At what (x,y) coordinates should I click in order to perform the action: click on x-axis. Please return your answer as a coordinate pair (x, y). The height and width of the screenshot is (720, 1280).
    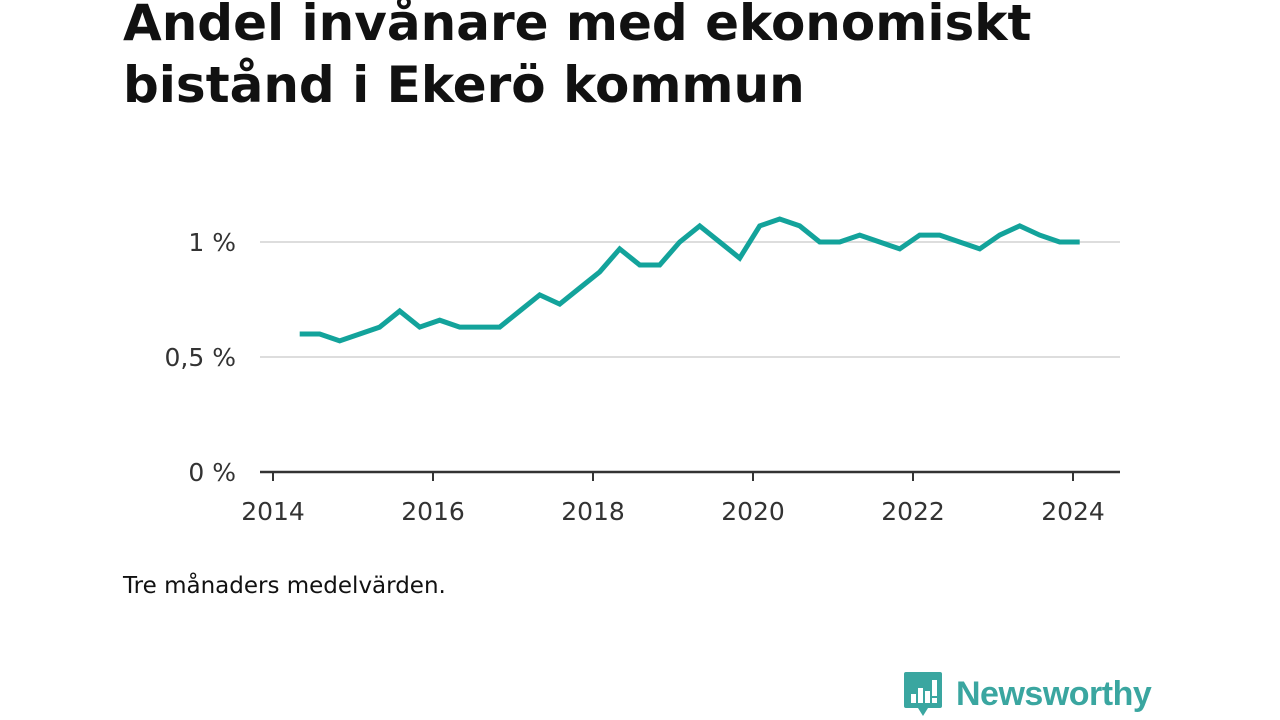
    Looking at the image, I should click on (690, 475).